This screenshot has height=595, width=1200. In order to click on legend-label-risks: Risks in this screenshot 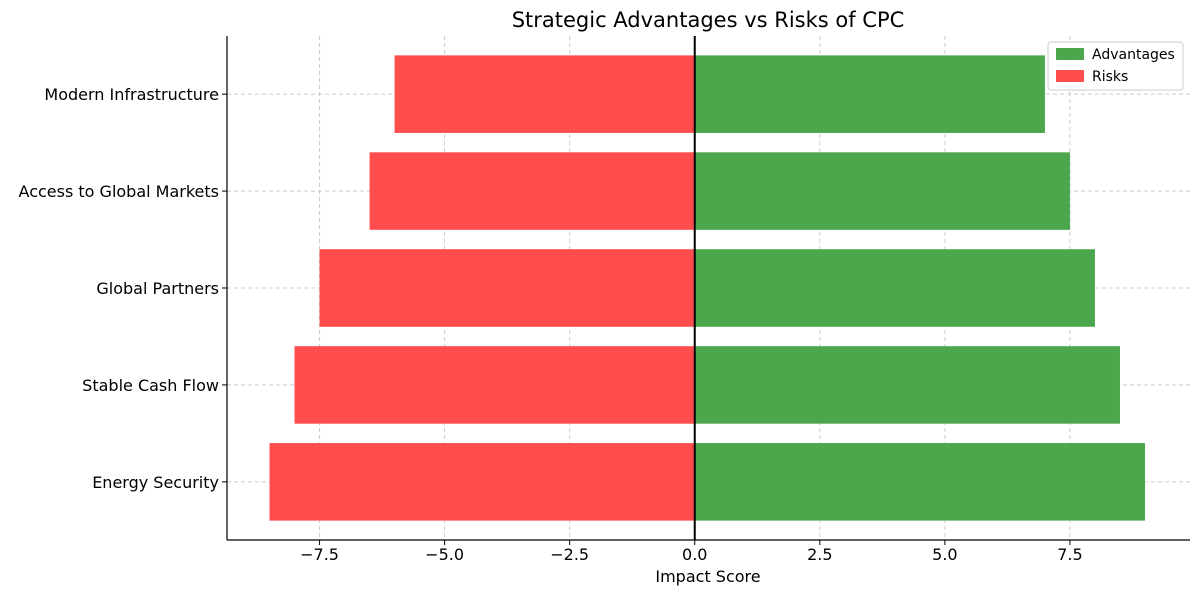, I will do `click(1110, 77)`.